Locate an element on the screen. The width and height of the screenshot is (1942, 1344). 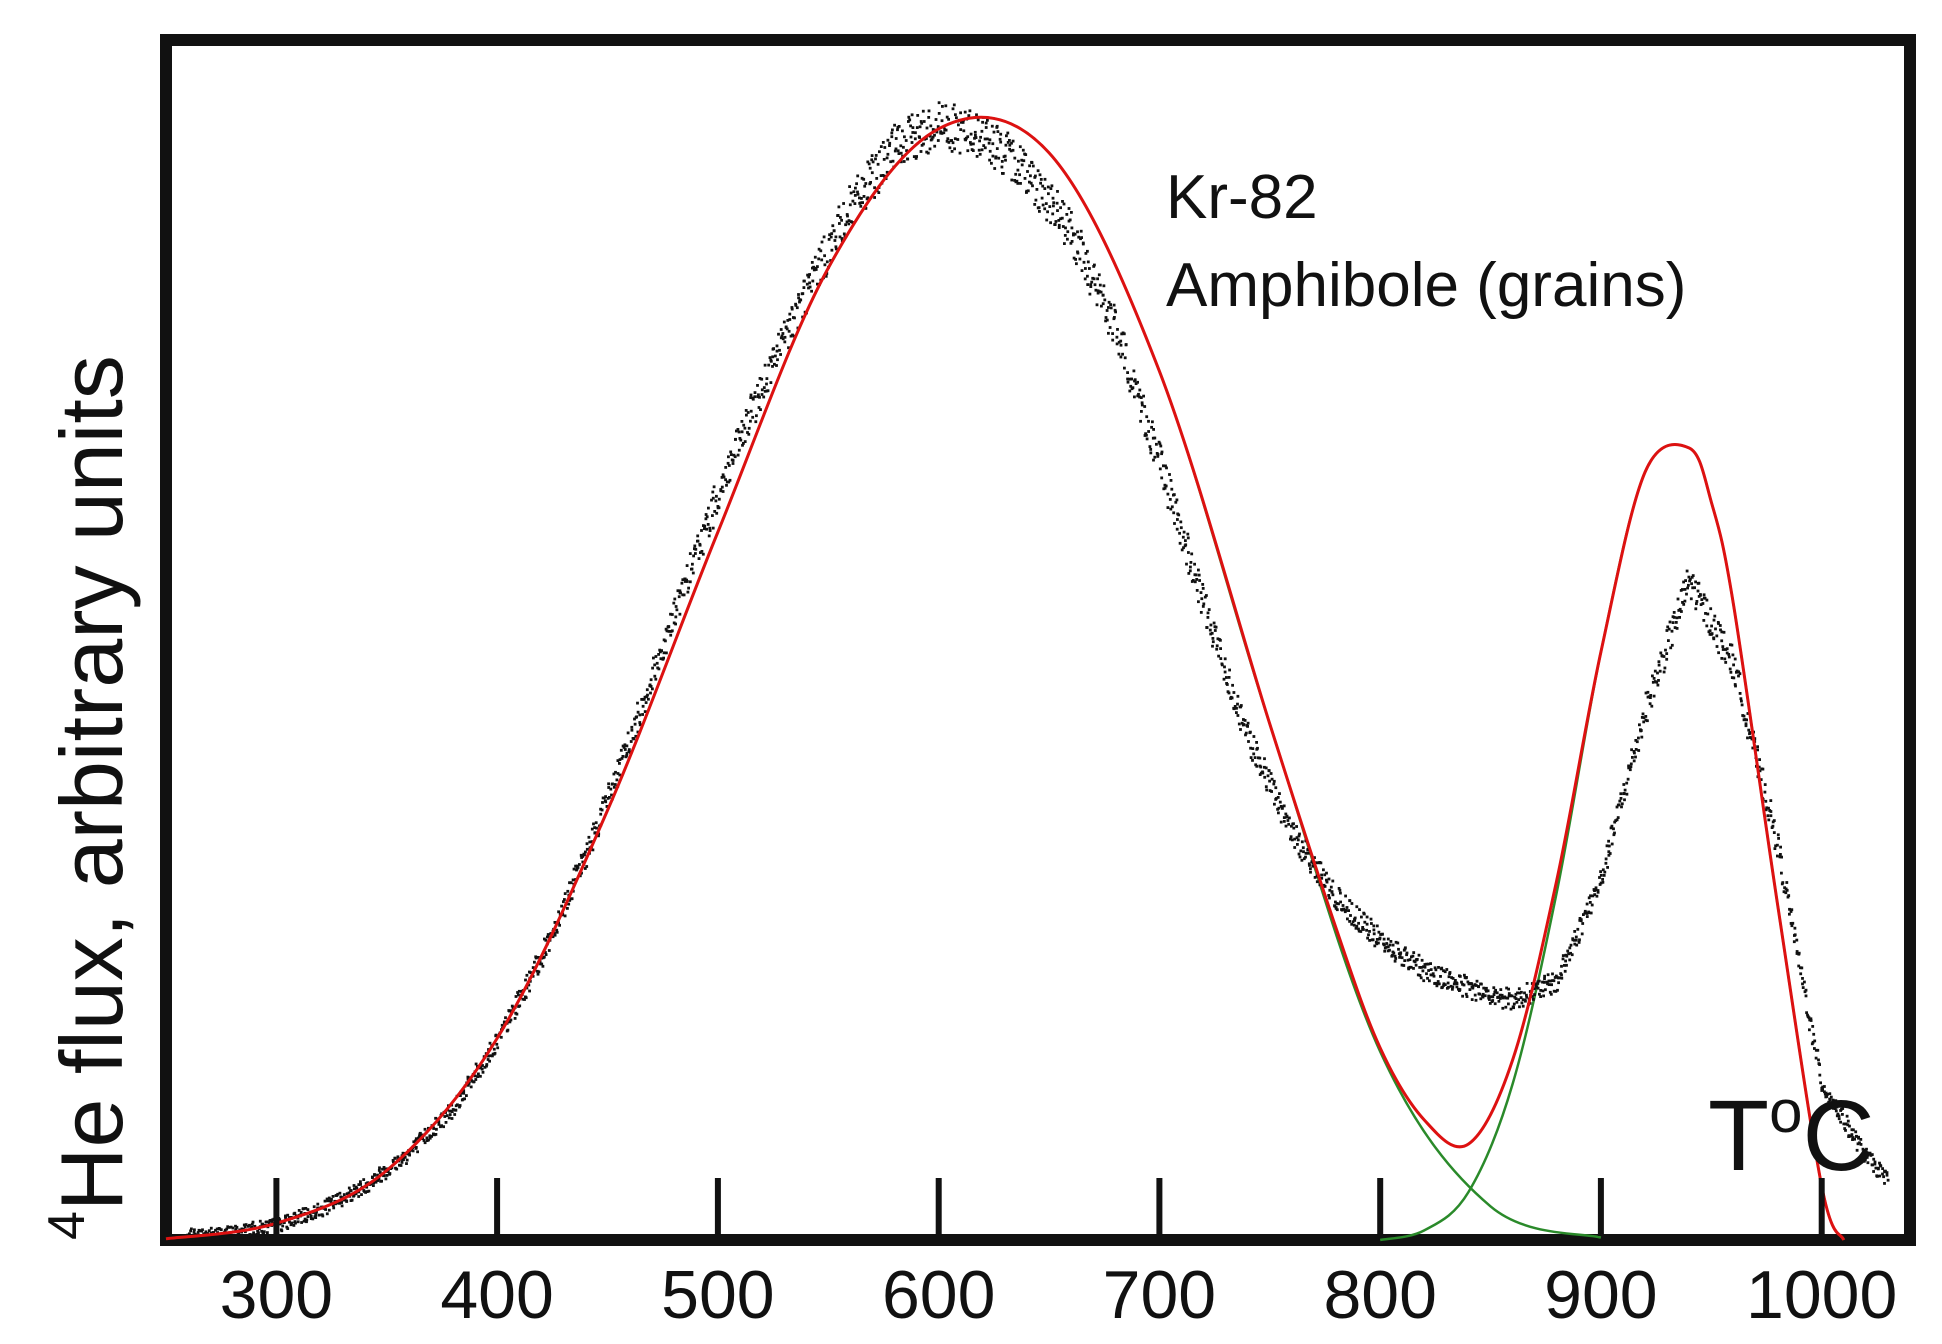
x-axis-label-degree: o is located at coordinates (1785, 1111).